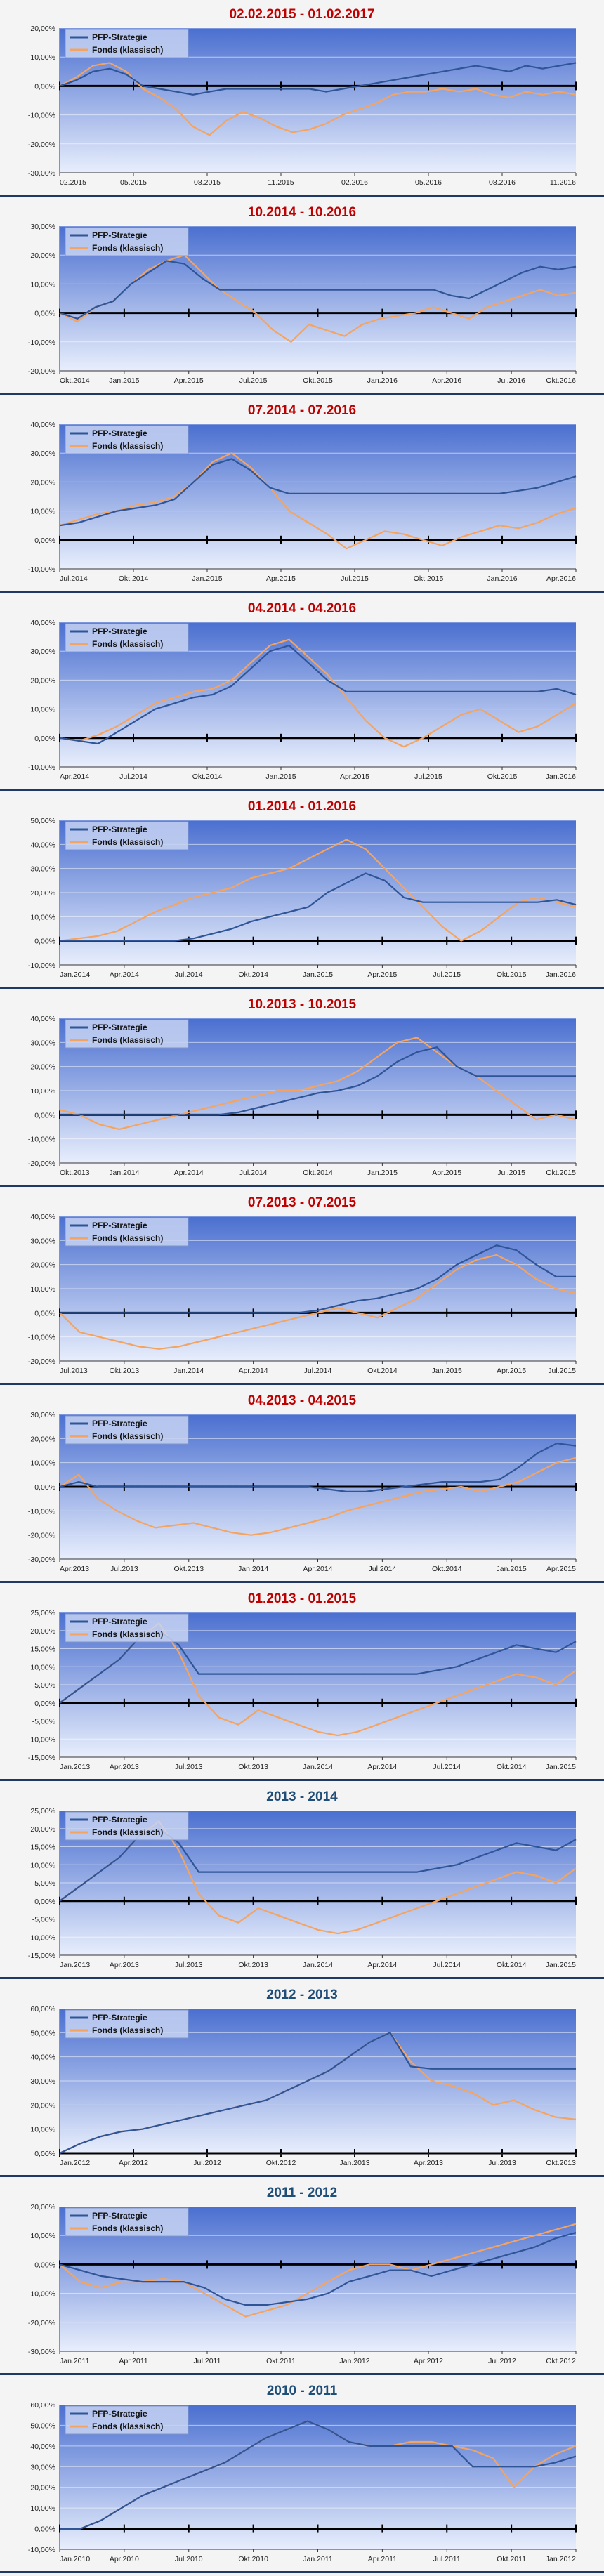 The image size is (604, 2576). What do you see at coordinates (302, 410) in the screenshot?
I see `chart-title: 07.2014 - 07.2016` at bounding box center [302, 410].